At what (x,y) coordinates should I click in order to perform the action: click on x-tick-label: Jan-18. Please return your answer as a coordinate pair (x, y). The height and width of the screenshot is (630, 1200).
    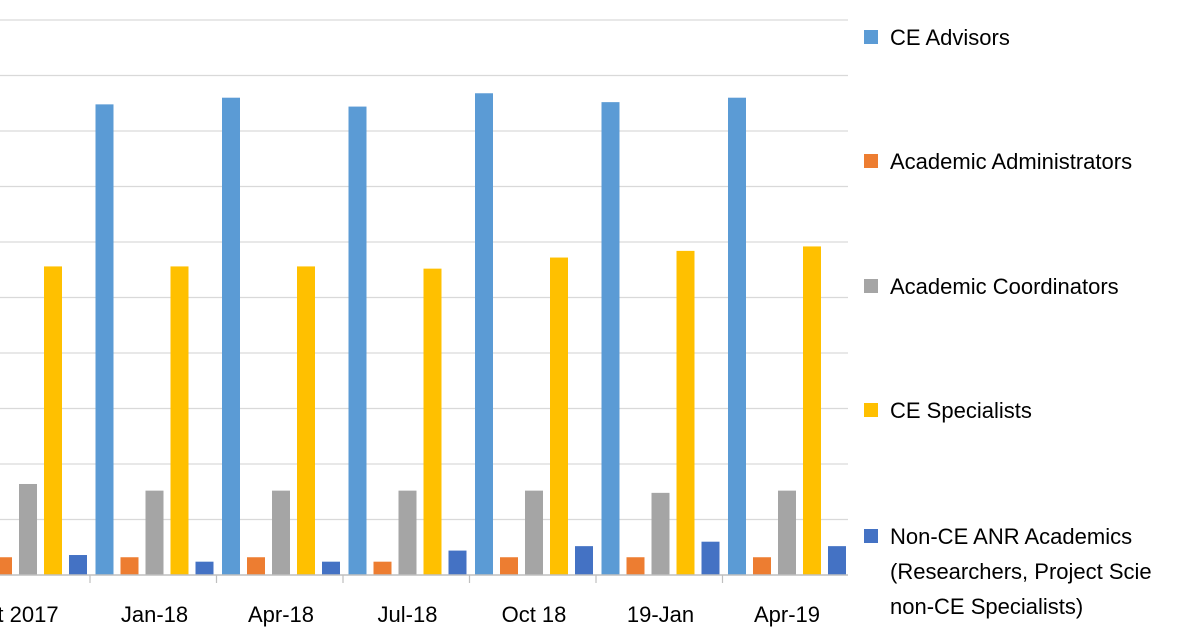
    Looking at the image, I should click on (154, 614).